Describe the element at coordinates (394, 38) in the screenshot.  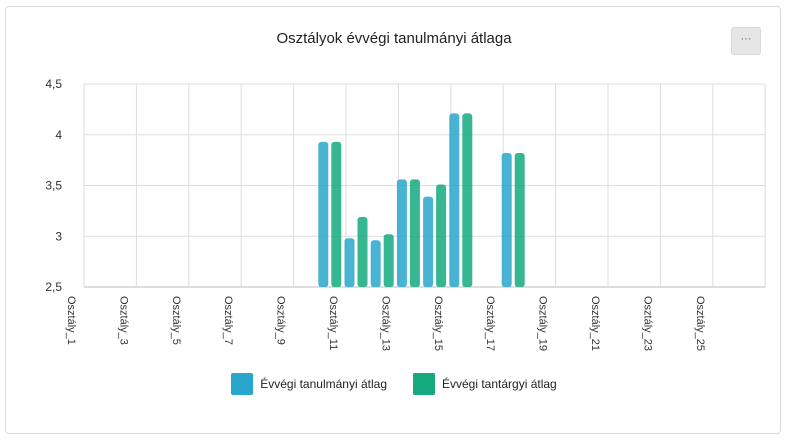
I see `chart-title: Osztályok évvégi tanulmányi átlaga` at that location.